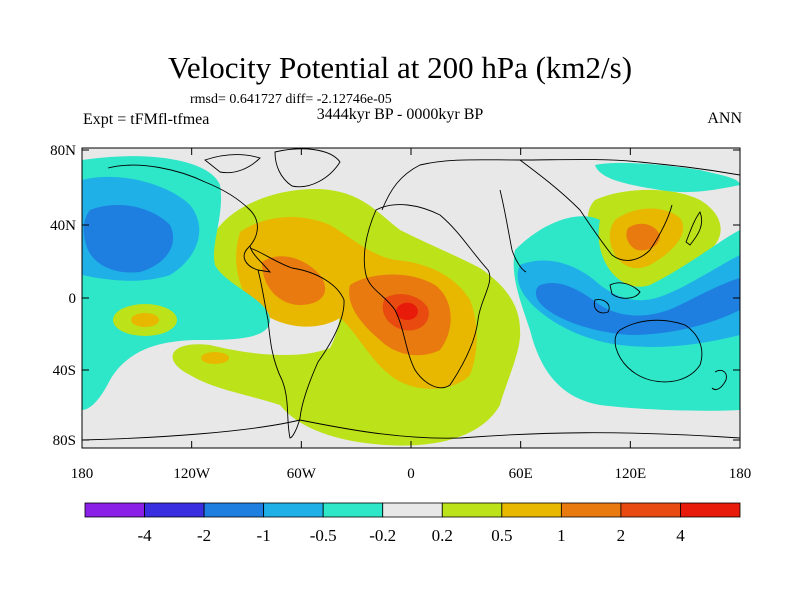 The height and width of the screenshot is (600, 800). Describe the element at coordinates (521, 474) in the screenshot. I see `lon-tick-label: 60E` at that location.